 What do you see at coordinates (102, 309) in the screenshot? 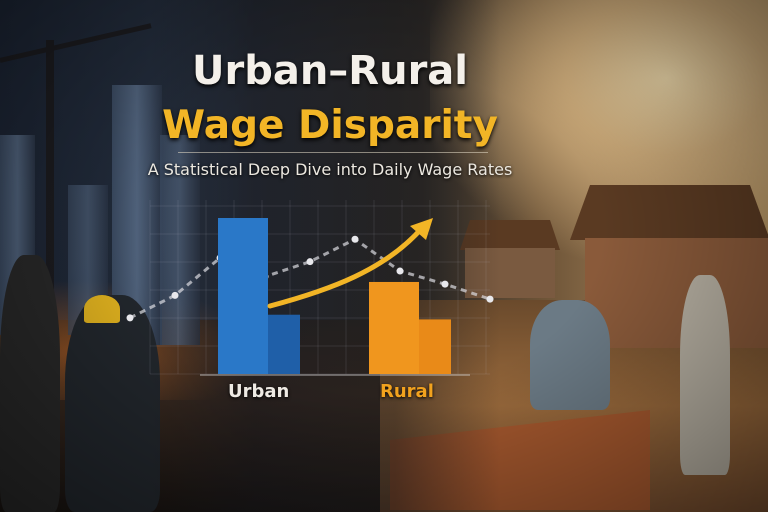
I see `hard-hat-icon` at bounding box center [102, 309].